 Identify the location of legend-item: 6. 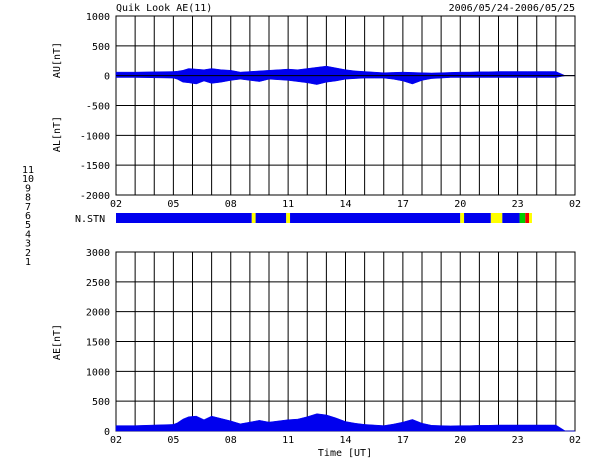
(28, 216).